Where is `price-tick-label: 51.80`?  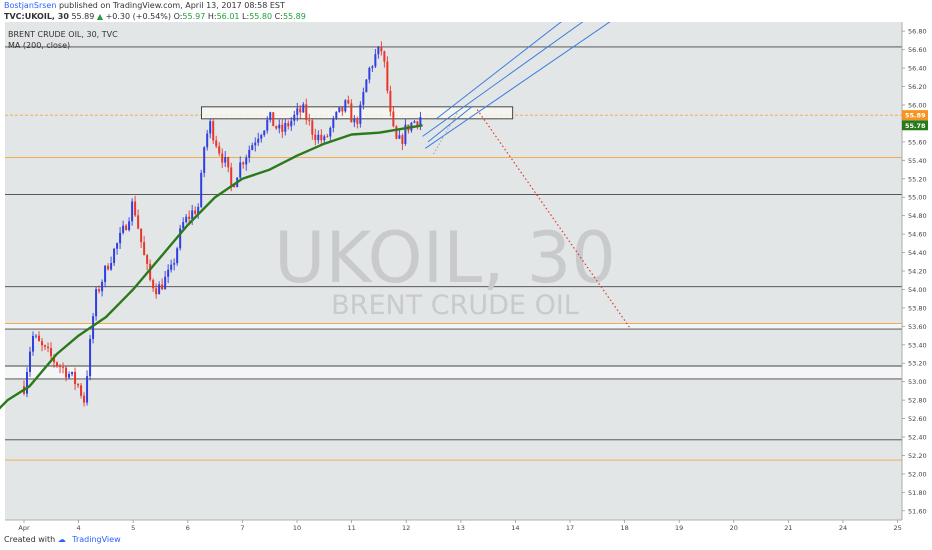 price-tick-label: 51.80 is located at coordinates (917, 493).